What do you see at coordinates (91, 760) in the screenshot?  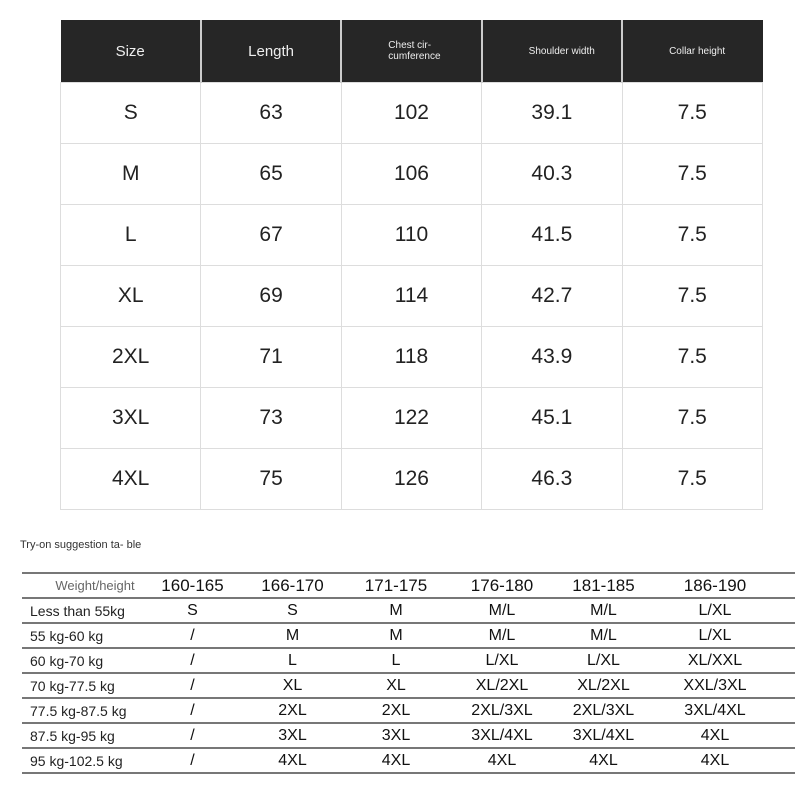 I see `row-label: 95 kg-102.5 kg` at bounding box center [91, 760].